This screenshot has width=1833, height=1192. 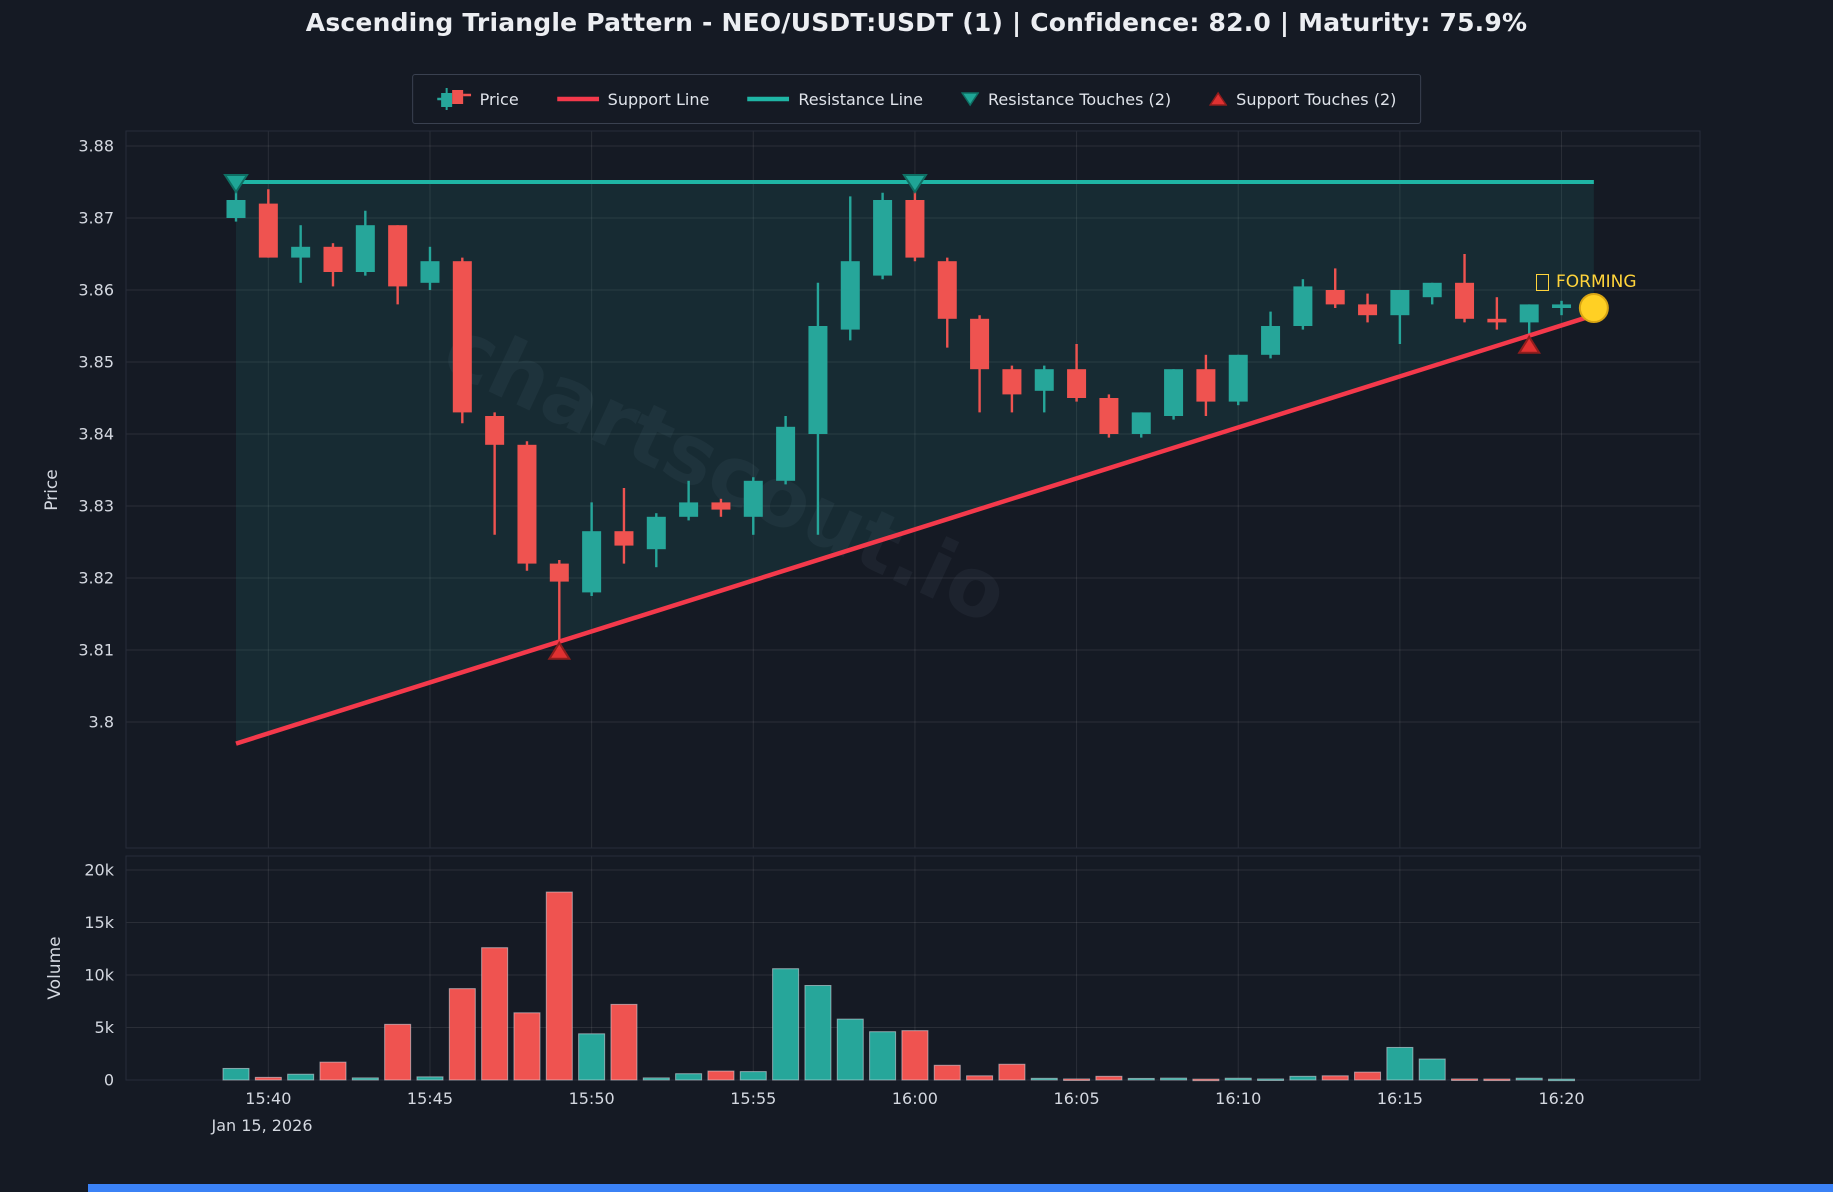 What do you see at coordinates (55, 968) in the screenshot?
I see `volume-axis-title: Volume` at bounding box center [55, 968].